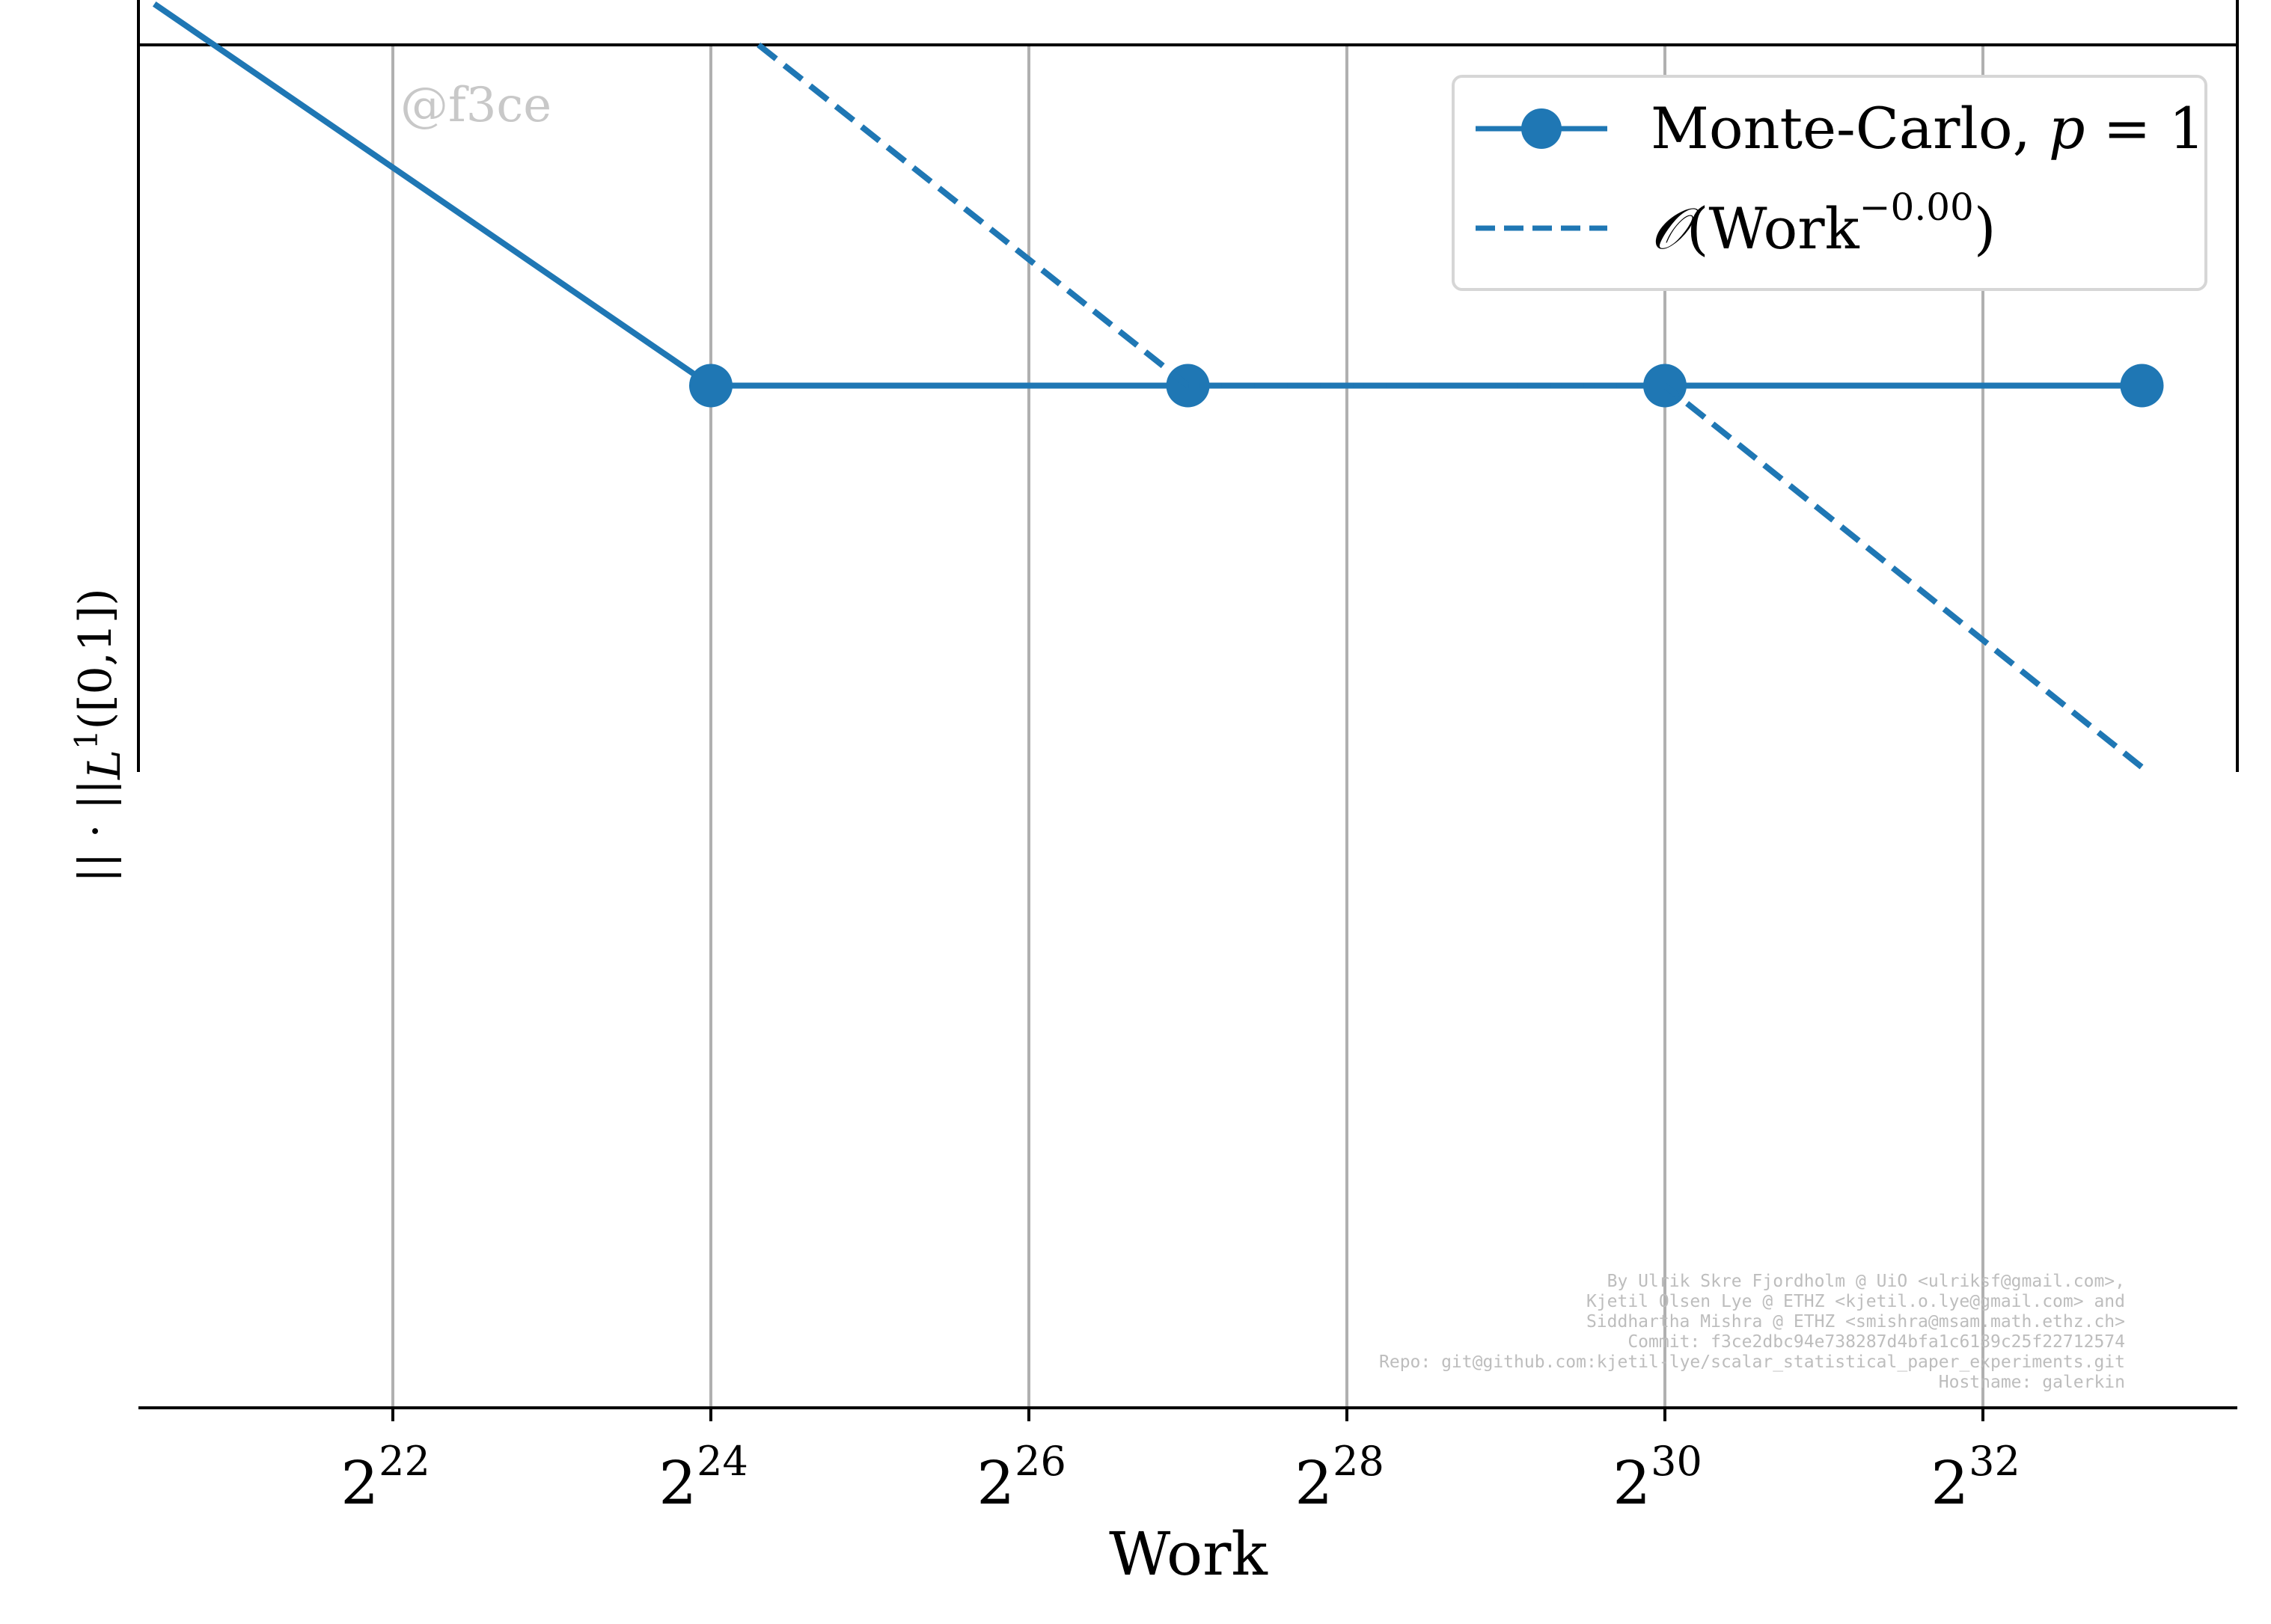  I want to click on watermark-text: @f3ce, so click(475, 106).